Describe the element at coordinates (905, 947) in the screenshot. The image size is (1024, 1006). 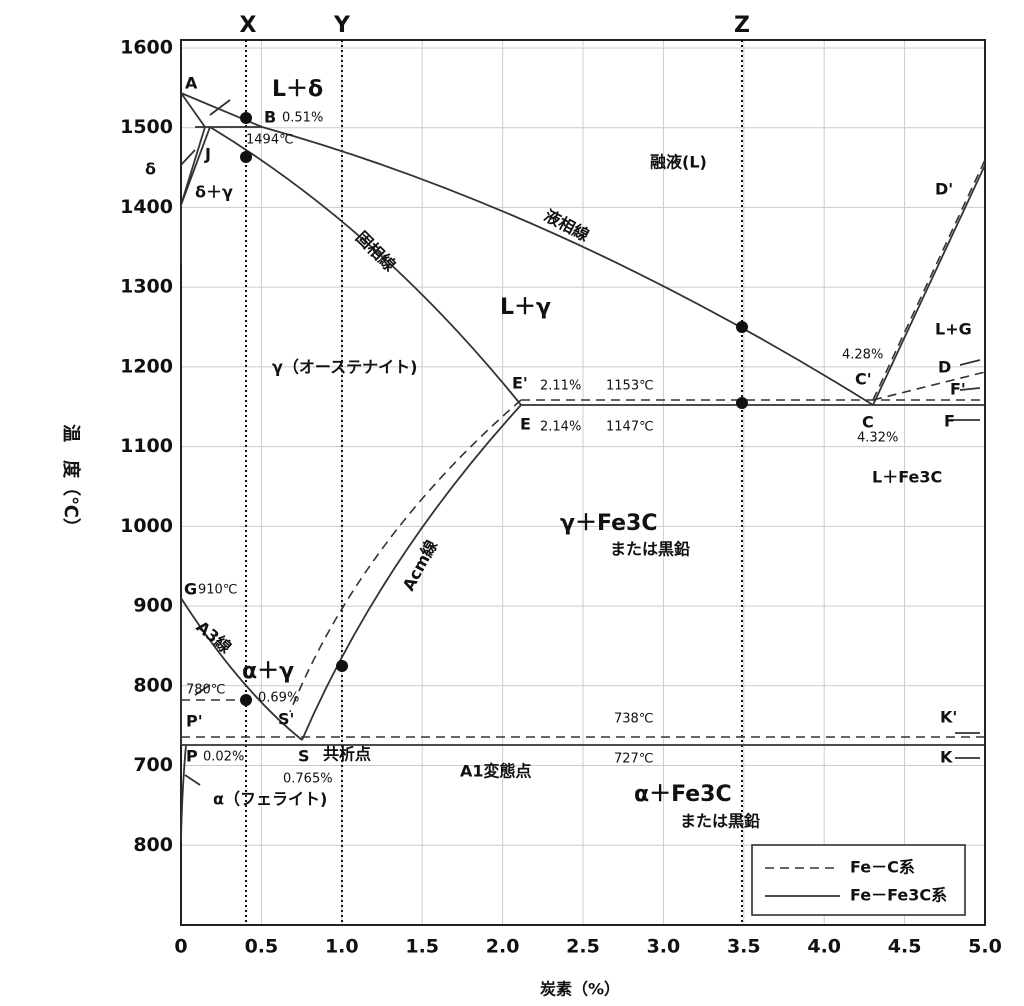
I see `x-tick-label: 4.5` at that location.